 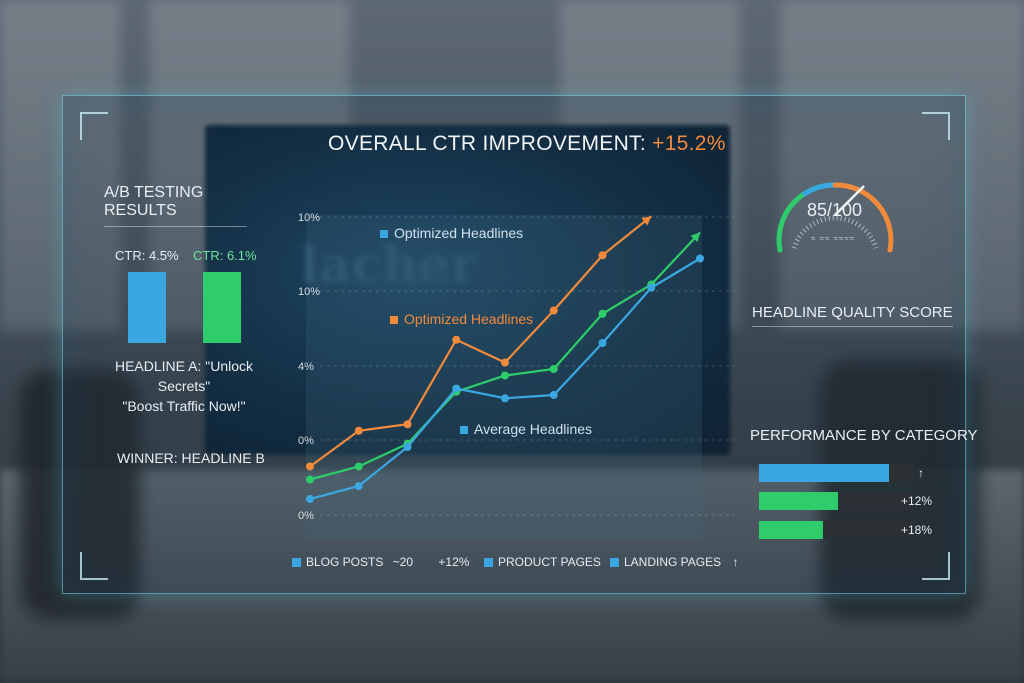 I want to click on category-bar-value: ↑, so click(x=921, y=473).